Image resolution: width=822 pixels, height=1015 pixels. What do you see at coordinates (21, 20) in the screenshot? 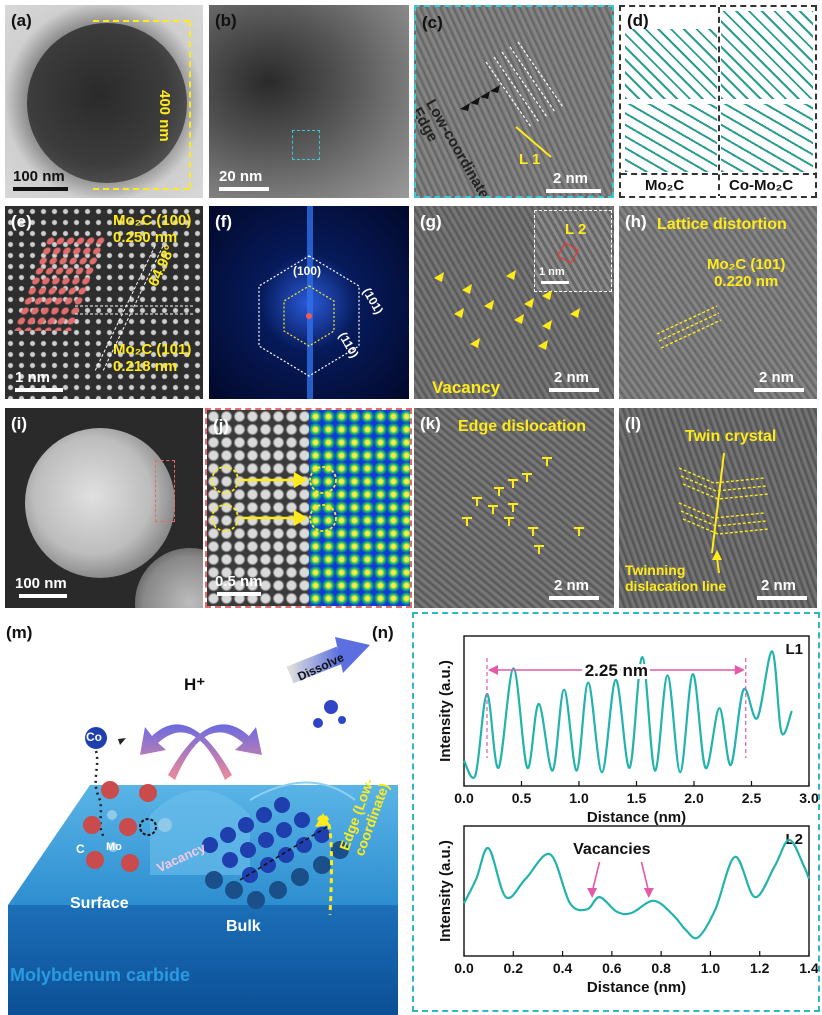
I see `panel-a-label: (a)` at bounding box center [21, 20].